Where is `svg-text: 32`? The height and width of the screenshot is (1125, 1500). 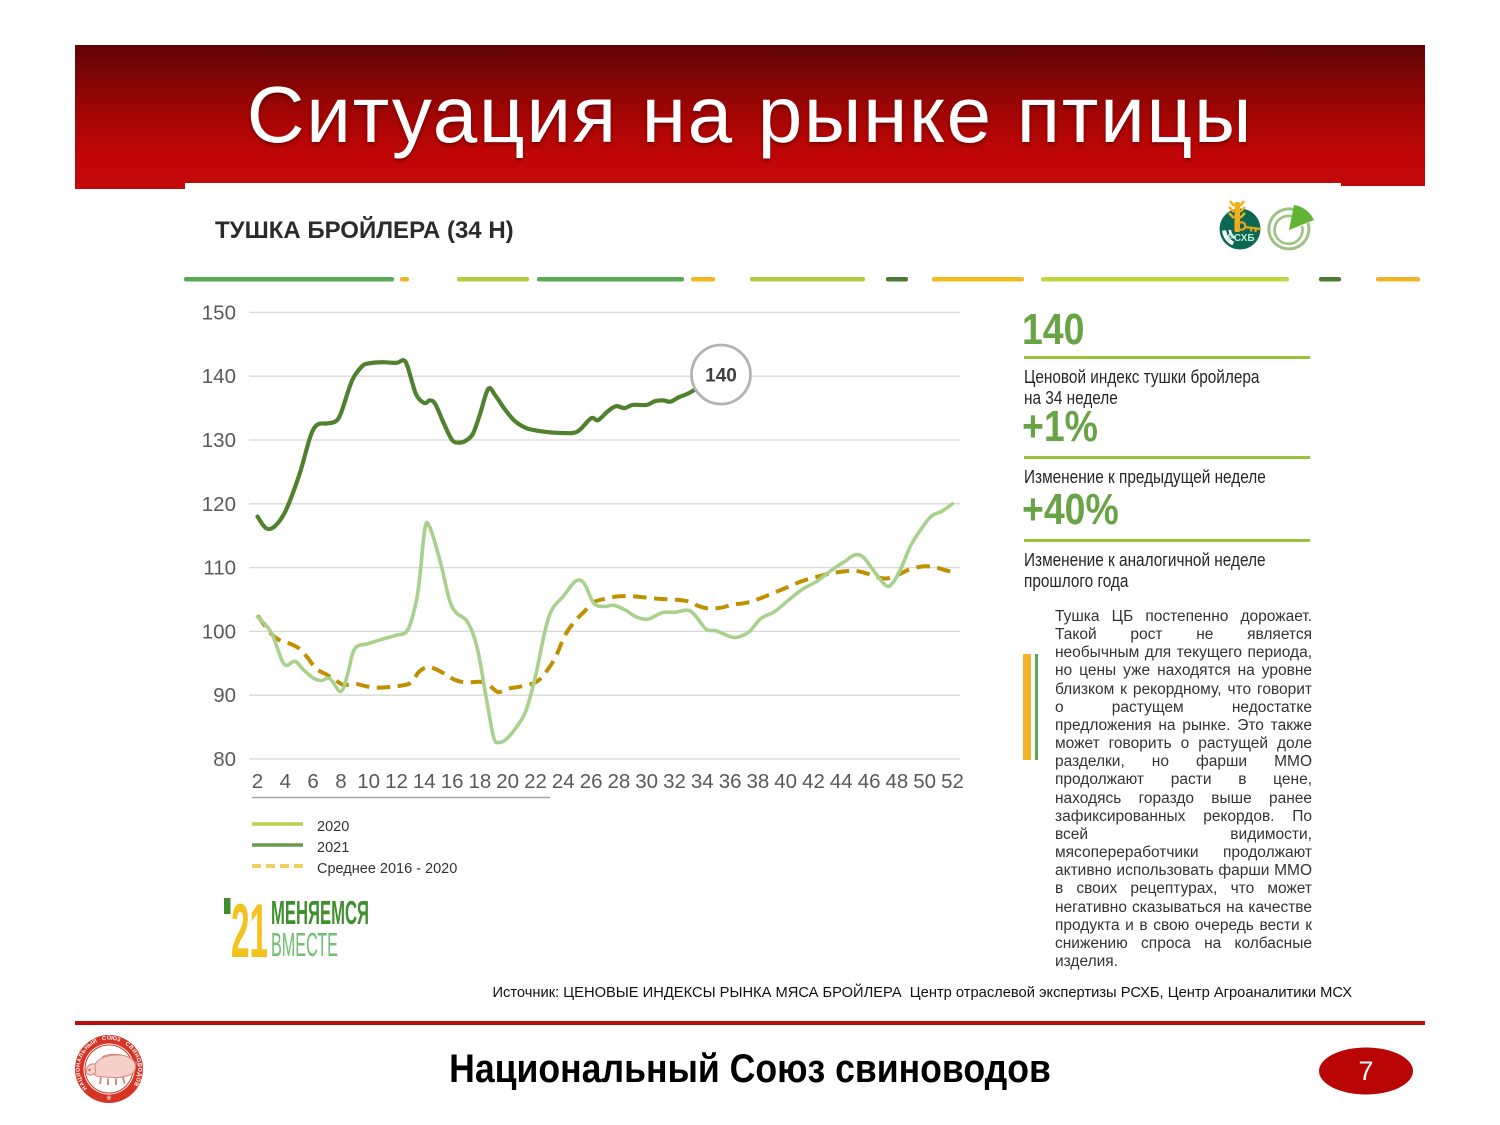 svg-text: 32 is located at coordinates (674, 781).